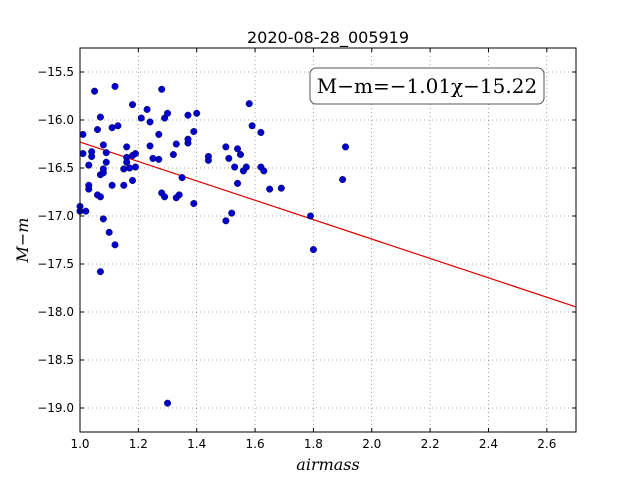 The width and height of the screenshot is (640, 480). What do you see at coordinates (55, 72) in the screenshot?
I see `y-tick-label: −15.5` at bounding box center [55, 72].